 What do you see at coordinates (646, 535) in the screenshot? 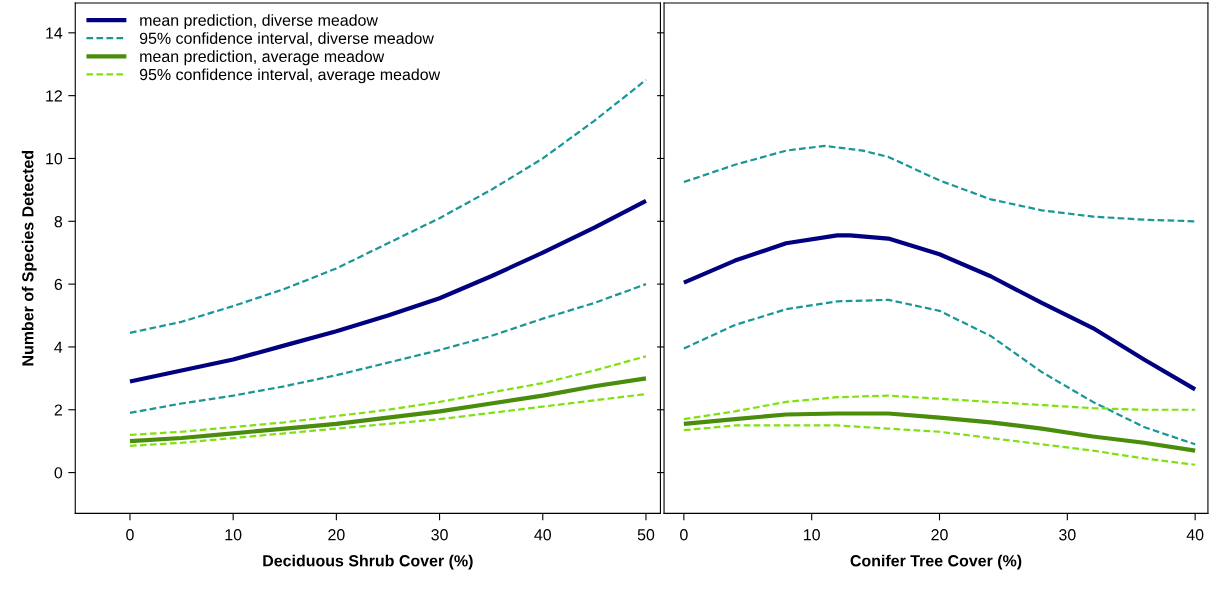
I see `x-tick-label: 50` at bounding box center [646, 535].